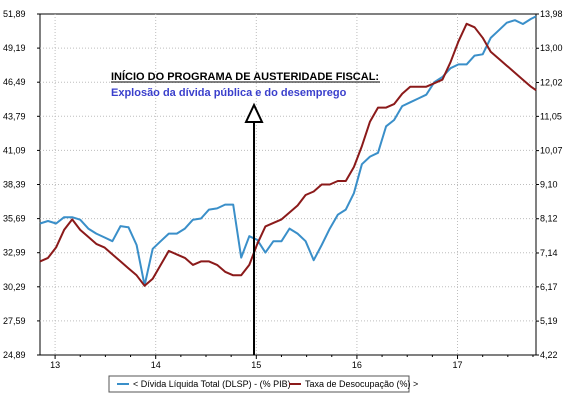 The width and height of the screenshot is (566, 404). What do you see at coordinates (549, 219) in the screenshot?
I see `right-tick-label: 8,12` at bounding box center [549, 219].